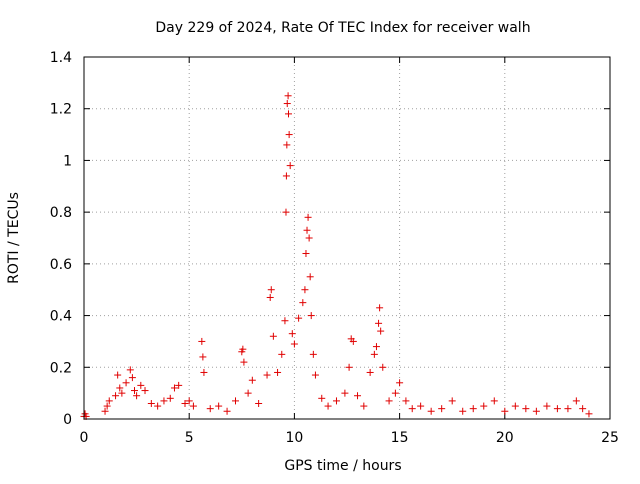 This screenshot has height=484, width=640. What do you see at coordinates (189, 438) in the screenshot?
I see `x-tick-label: 5` at bounding box center [189, 438].